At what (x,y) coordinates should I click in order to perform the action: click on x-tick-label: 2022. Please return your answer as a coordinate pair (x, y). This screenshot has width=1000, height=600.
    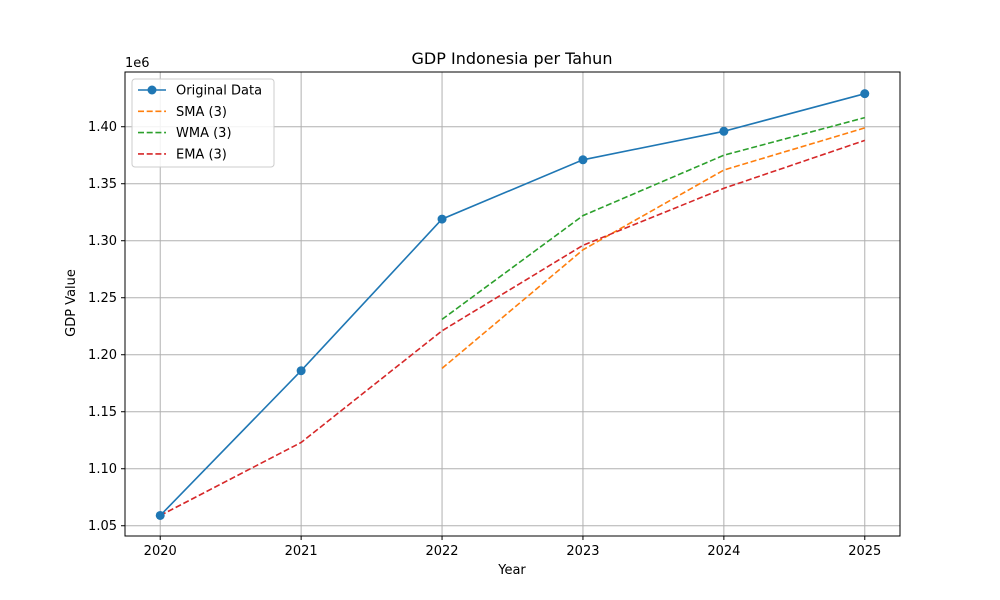
    Looking at the image, I should click on (441, 551).